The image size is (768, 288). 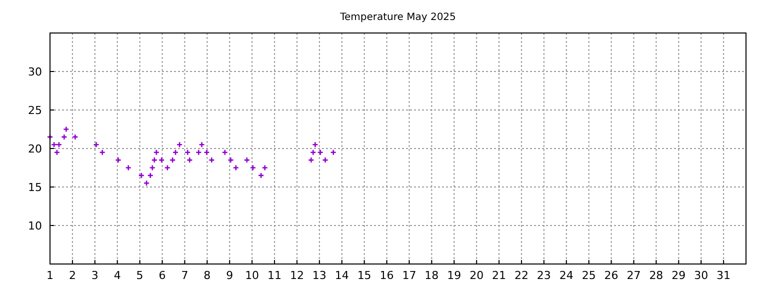 I want to click on chart-title: Temperature May 2025, so click(x=397, y=17).